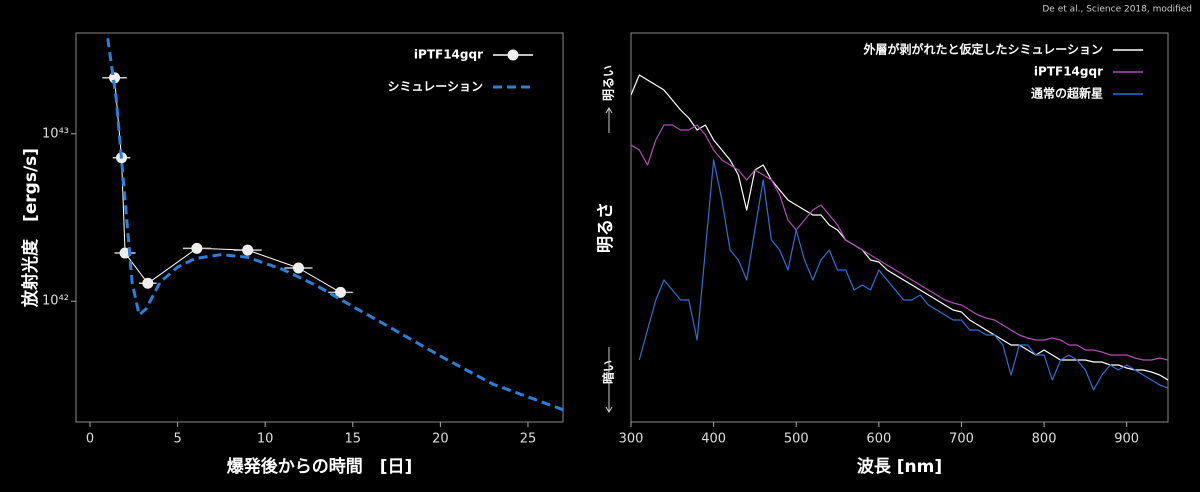  What do you see at coordinates (713, 439) in the screenshot?
I see `x-tick-label: 400` at bounding box center [713, 439].